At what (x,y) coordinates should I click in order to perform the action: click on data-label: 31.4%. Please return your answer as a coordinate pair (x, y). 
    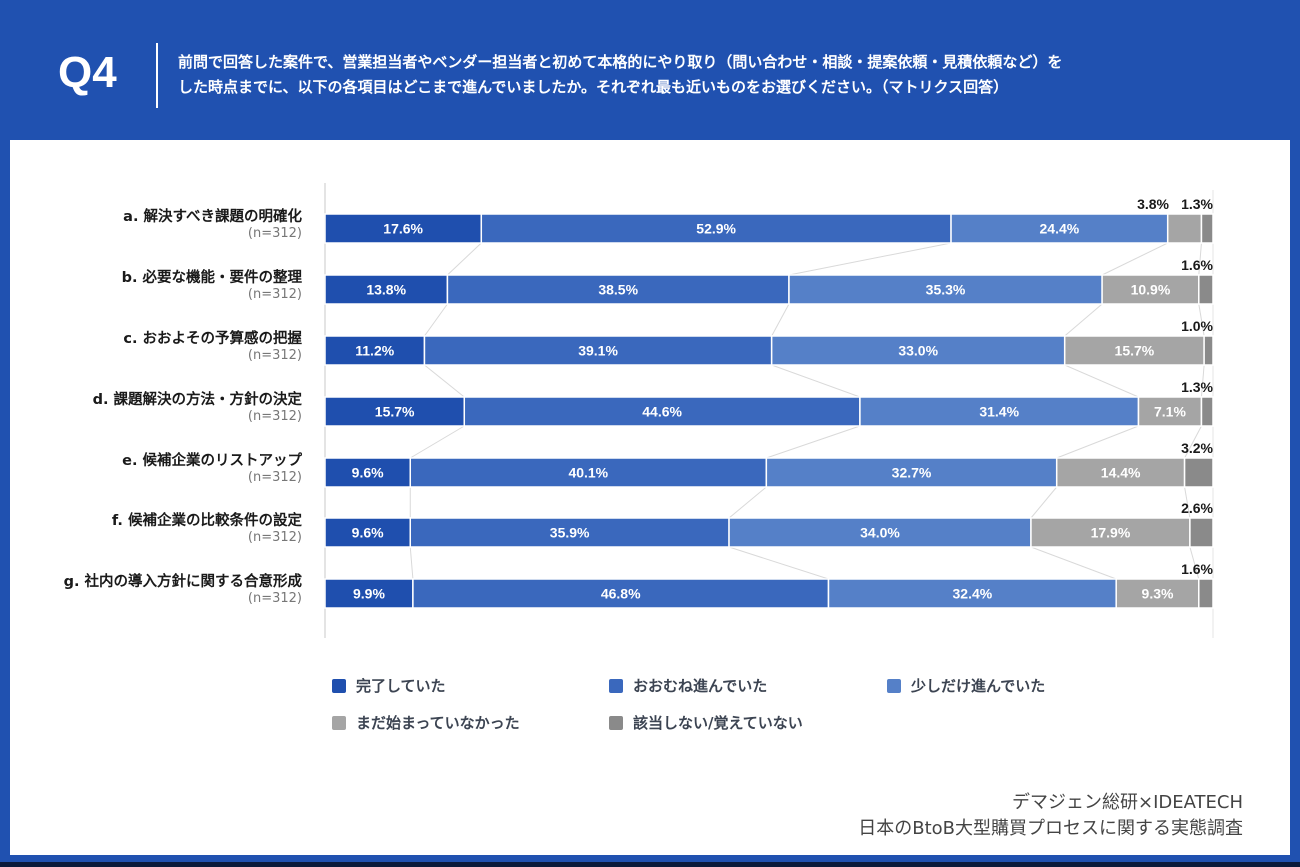
    Looking at the image, I should click on (999, 412).